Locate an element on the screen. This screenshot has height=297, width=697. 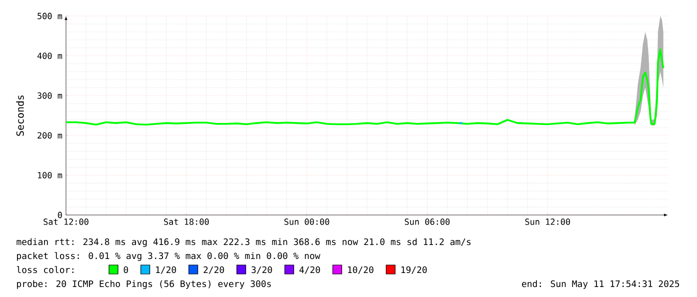
legend-label: 4/20 is located at coordinates (309, 270).